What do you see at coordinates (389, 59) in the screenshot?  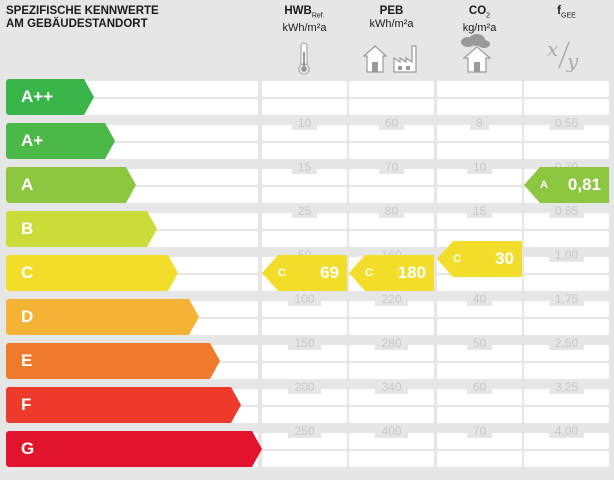 I see `house-factory-icon` at bounding box center [389, 59].